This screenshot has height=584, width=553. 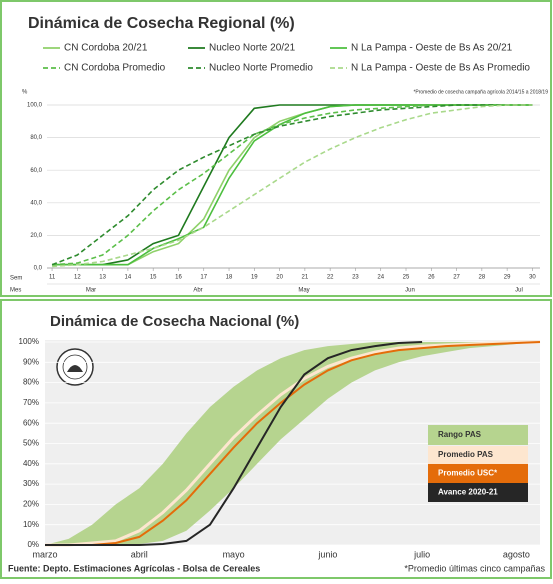 I want to click on month-label: Mar, so click(x=91, y=291).